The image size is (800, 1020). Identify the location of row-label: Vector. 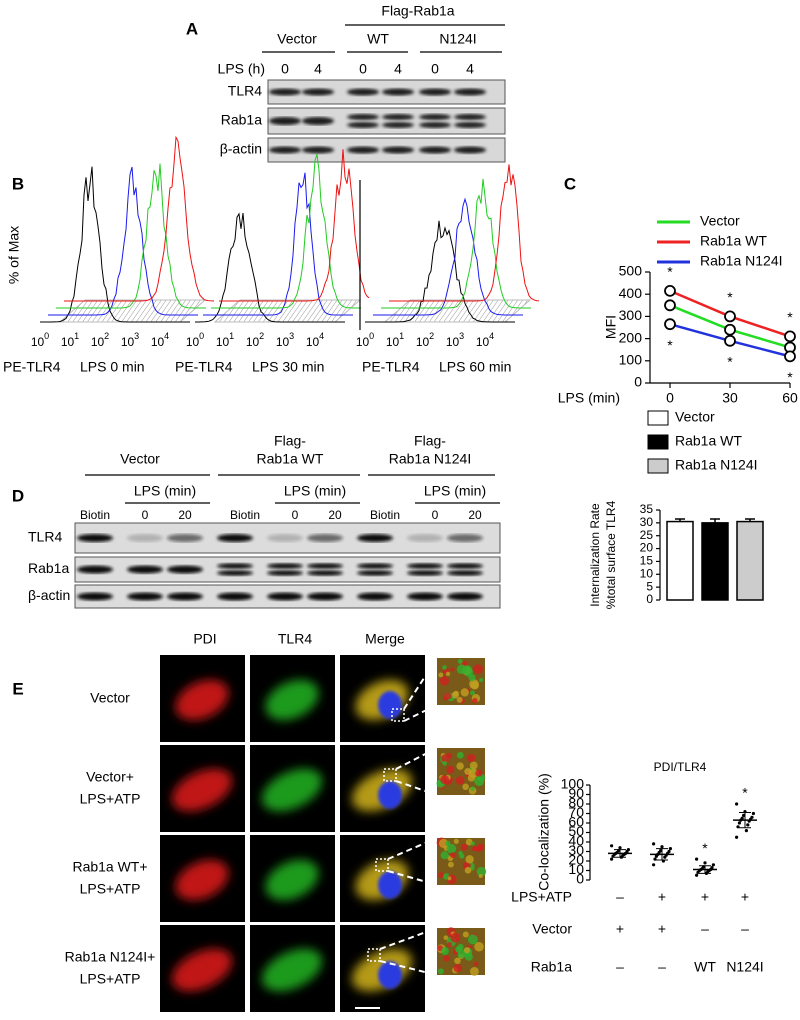
(110, 698).